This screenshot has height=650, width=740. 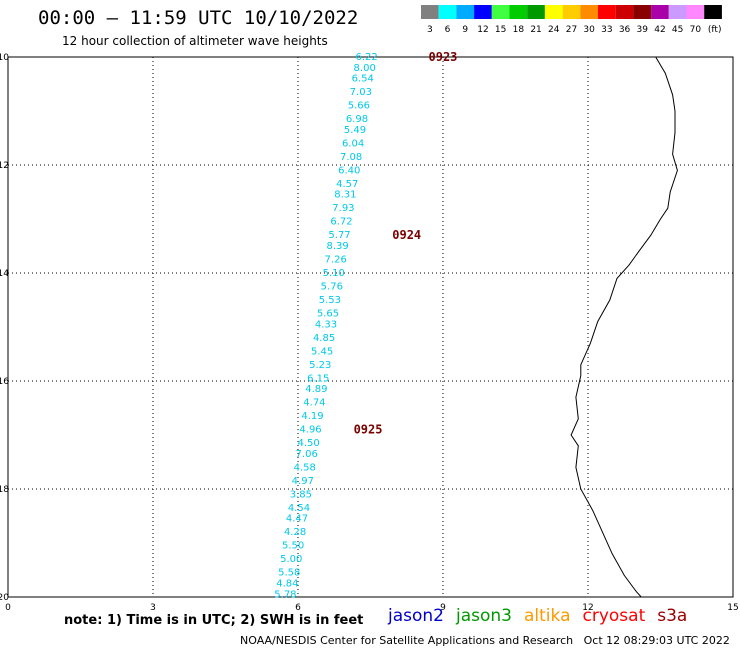 I want to click on swh-value: 6.15, so click(x=318, y=378).